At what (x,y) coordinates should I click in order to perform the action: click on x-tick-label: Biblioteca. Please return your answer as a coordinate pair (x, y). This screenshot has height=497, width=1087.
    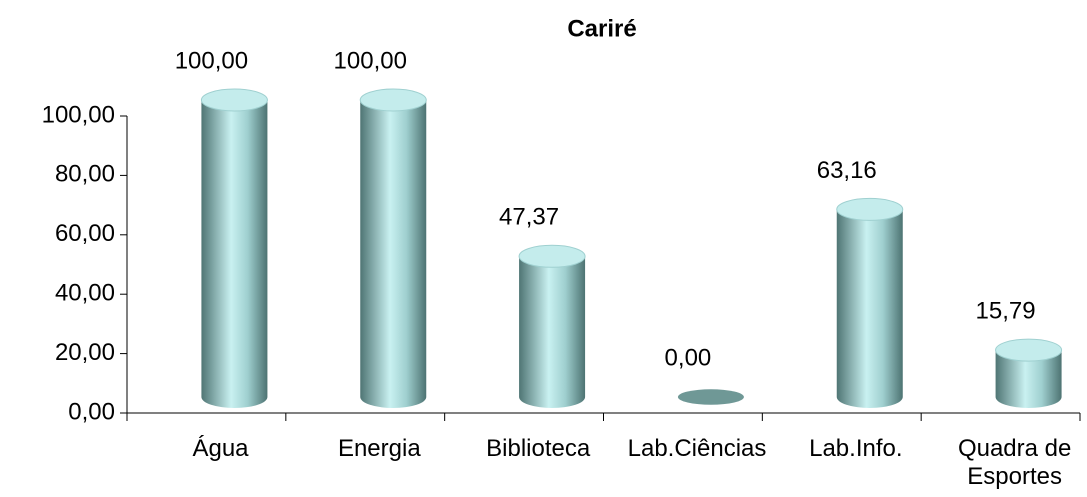
    Looking at the image, I should click on (538, 448).